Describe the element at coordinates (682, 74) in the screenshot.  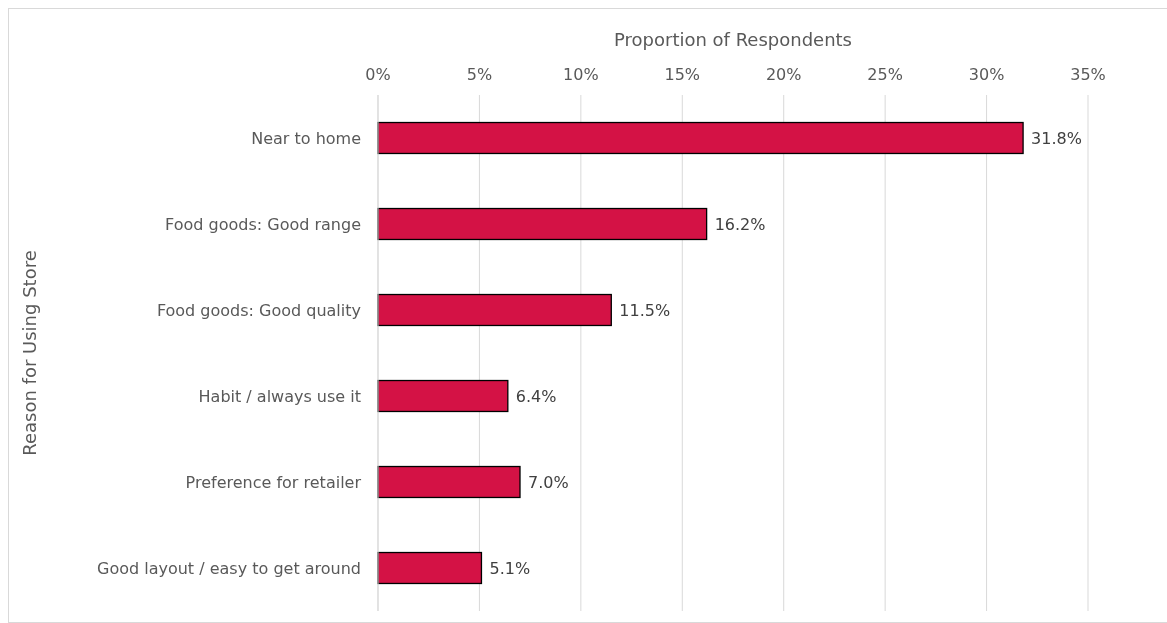
I see `x-tick-label: 15%` at that location.